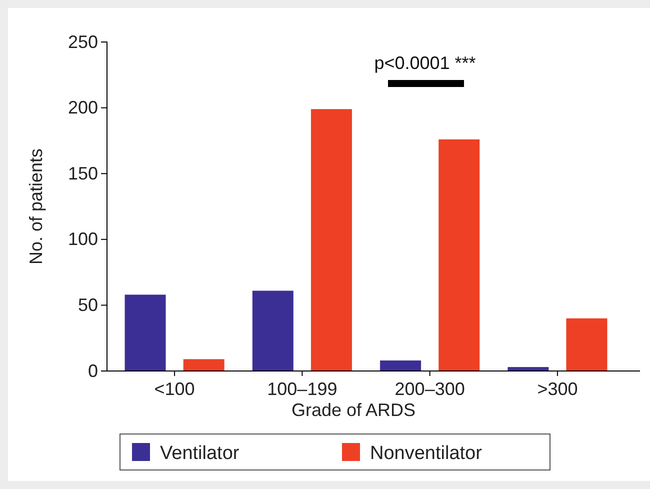  Describe the element at coordinates (88, 304) in the screenshot. I see `y-tick-label: 50` at that location.